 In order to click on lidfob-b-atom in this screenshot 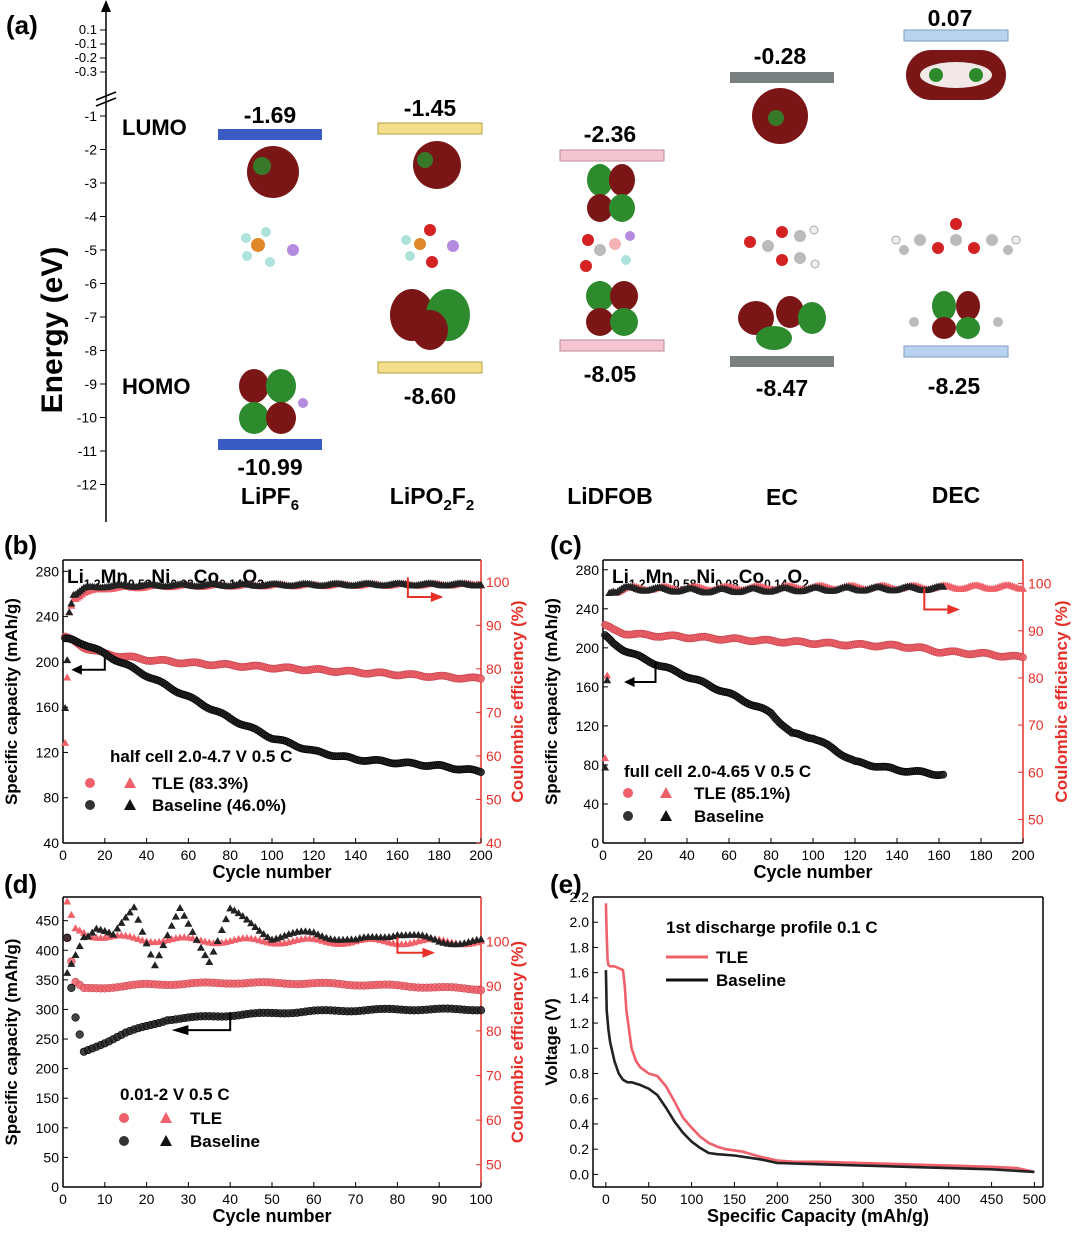, I will do `click(615, 244)`.